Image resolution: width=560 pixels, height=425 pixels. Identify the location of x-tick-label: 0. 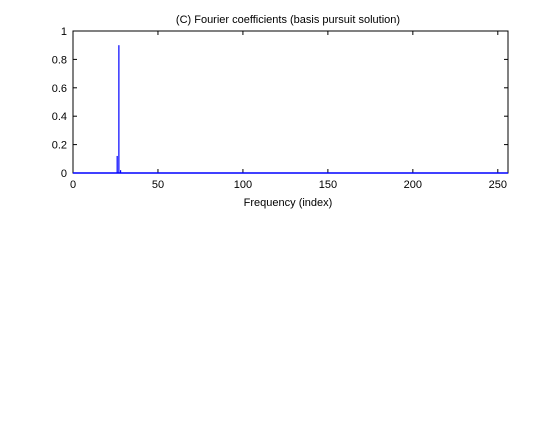
(73, 185).